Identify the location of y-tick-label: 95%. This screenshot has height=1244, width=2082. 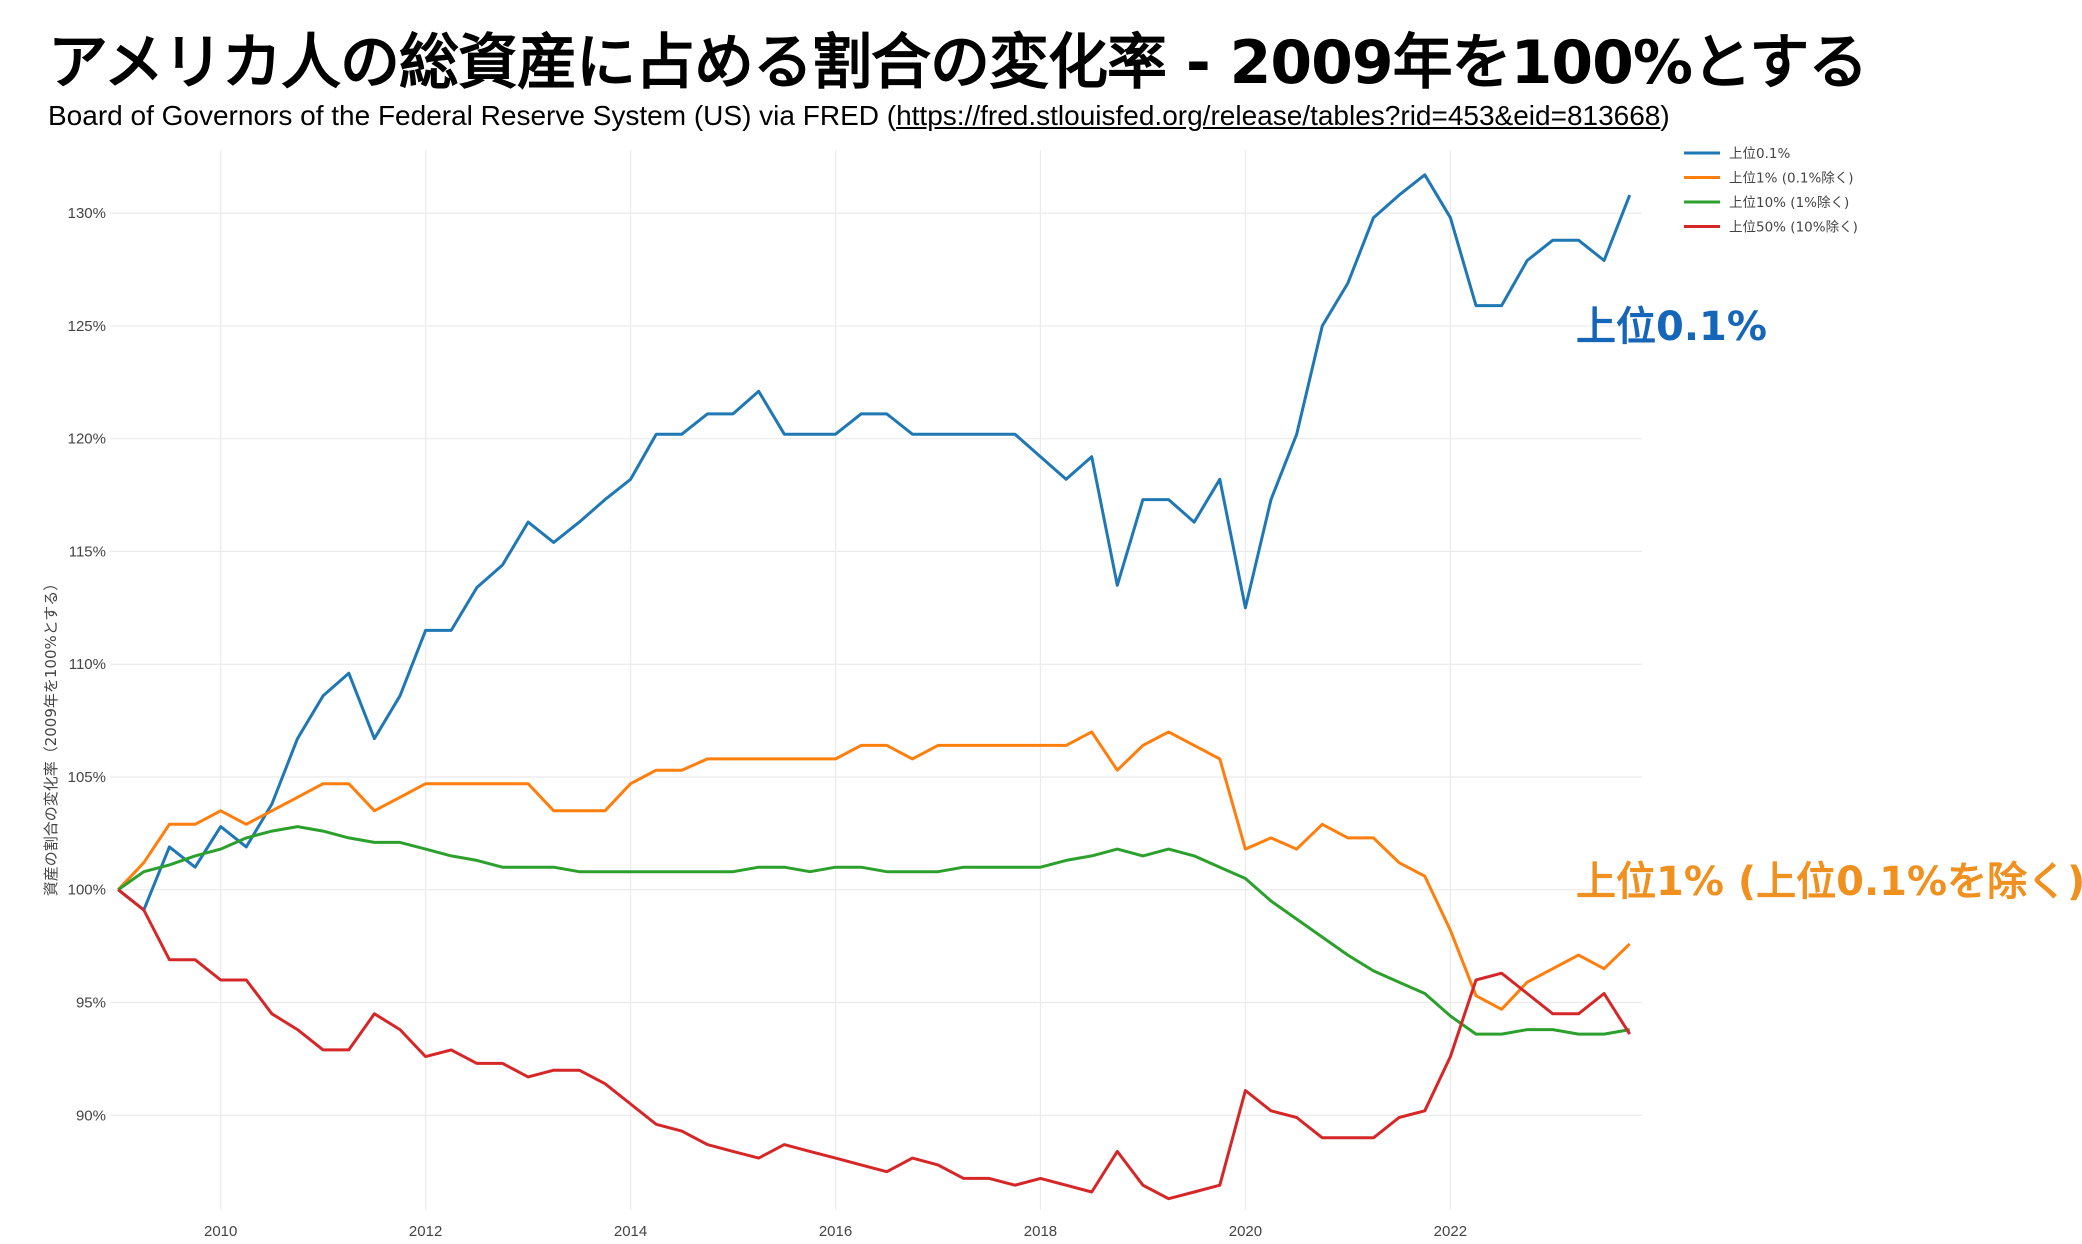
(91, 1003).